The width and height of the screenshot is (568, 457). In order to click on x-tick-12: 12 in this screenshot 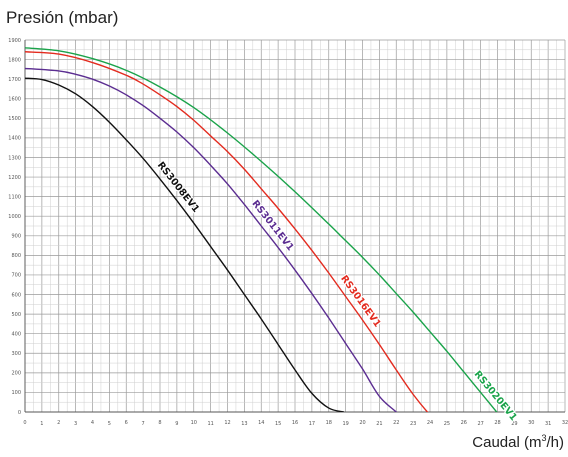, I will do `click(227, 423)`.